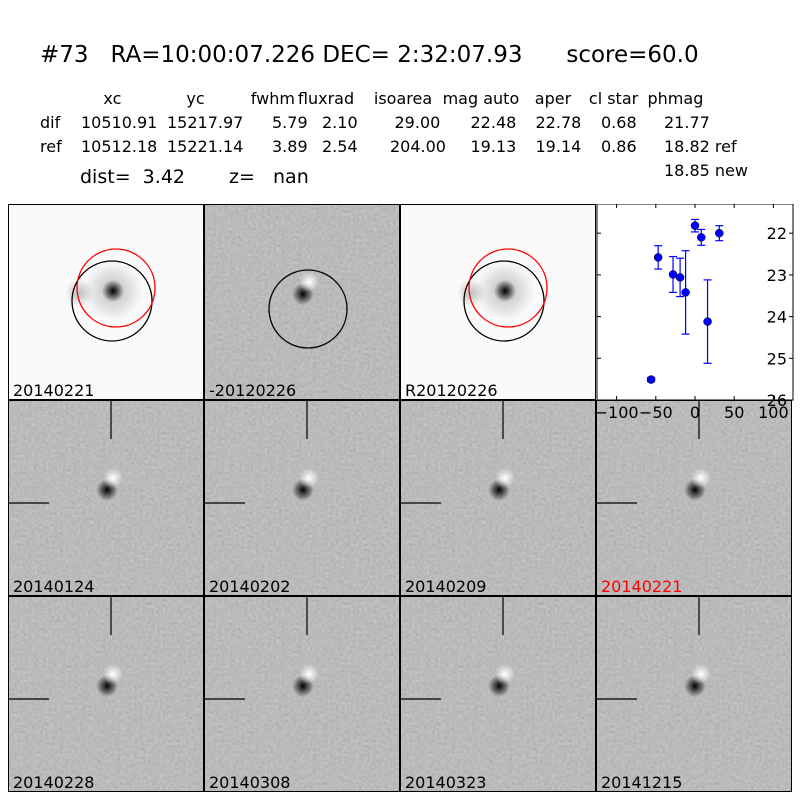 The height and width of the screenshot is (800, 800). What do you see at coordinates (418, 146) in the screenshot?
I see `table-cell: 204.00` at bounding box center [418, 146].